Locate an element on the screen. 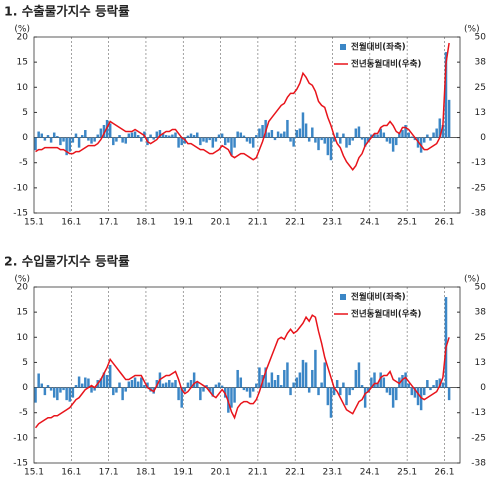  x-tick-label: 17.1 is located at coordinates (109, 223).